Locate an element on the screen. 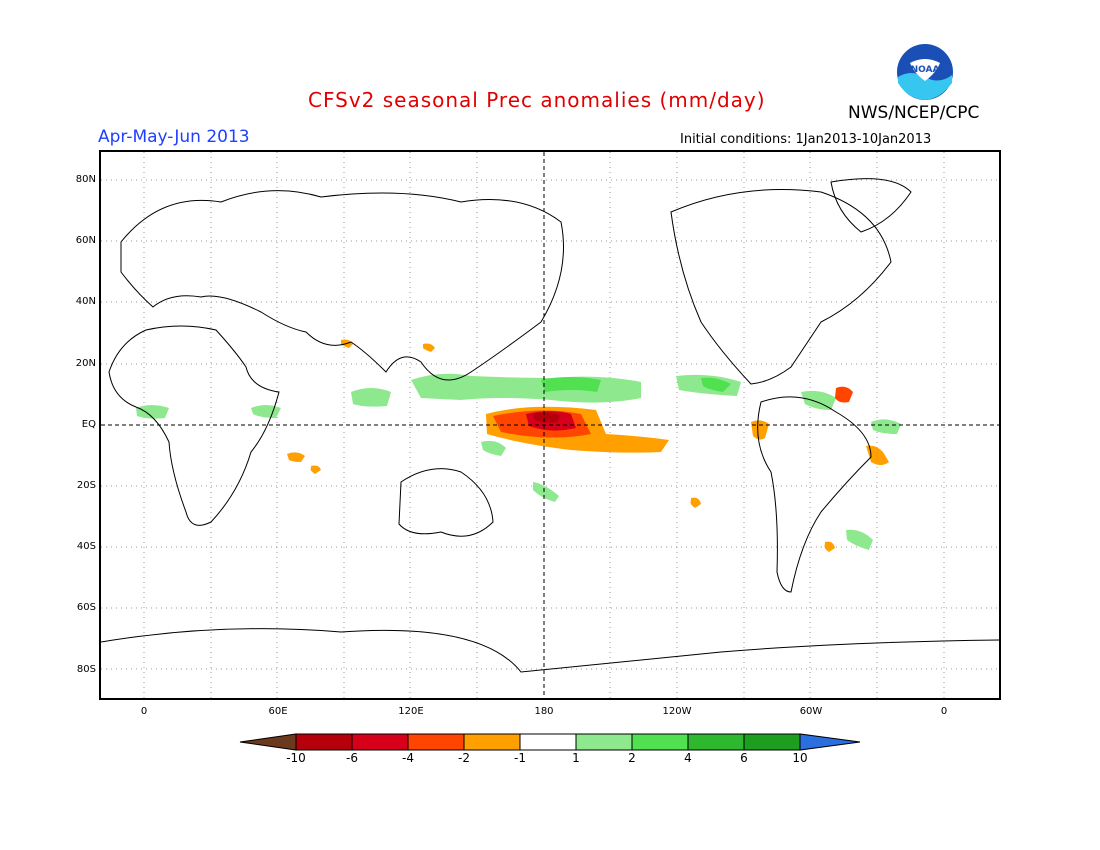 The image size is (1100, 850). lat-label: 60S is located at coordinates (86, 607).